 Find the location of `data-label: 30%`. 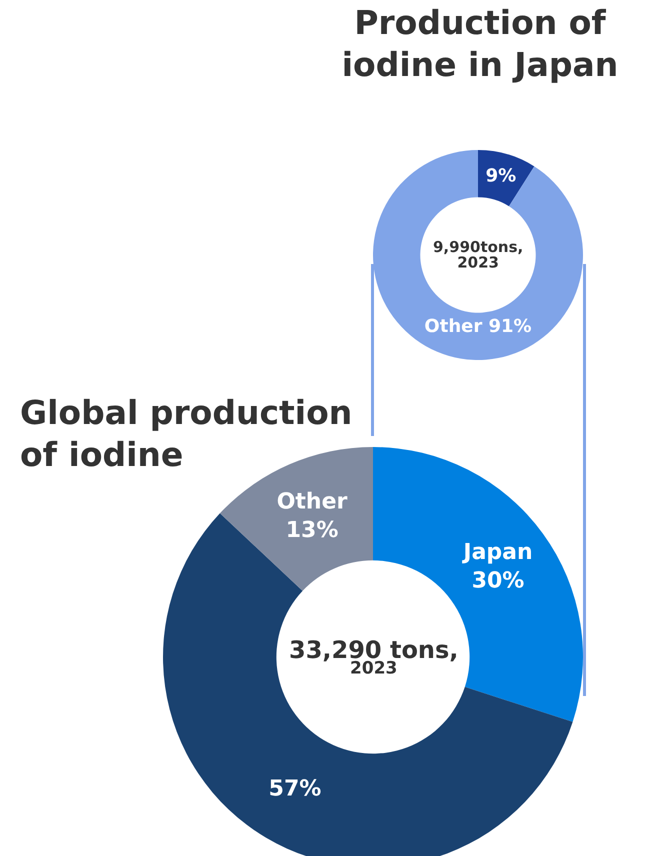

data-label: 30% is located at coordinates (498, 581).